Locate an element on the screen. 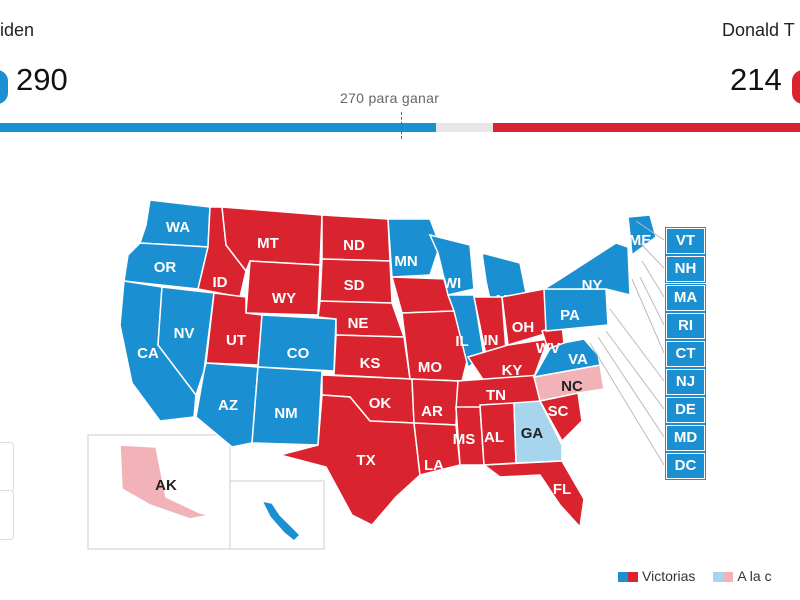  state-label-mn: MN is located at coordinates (405, 261).